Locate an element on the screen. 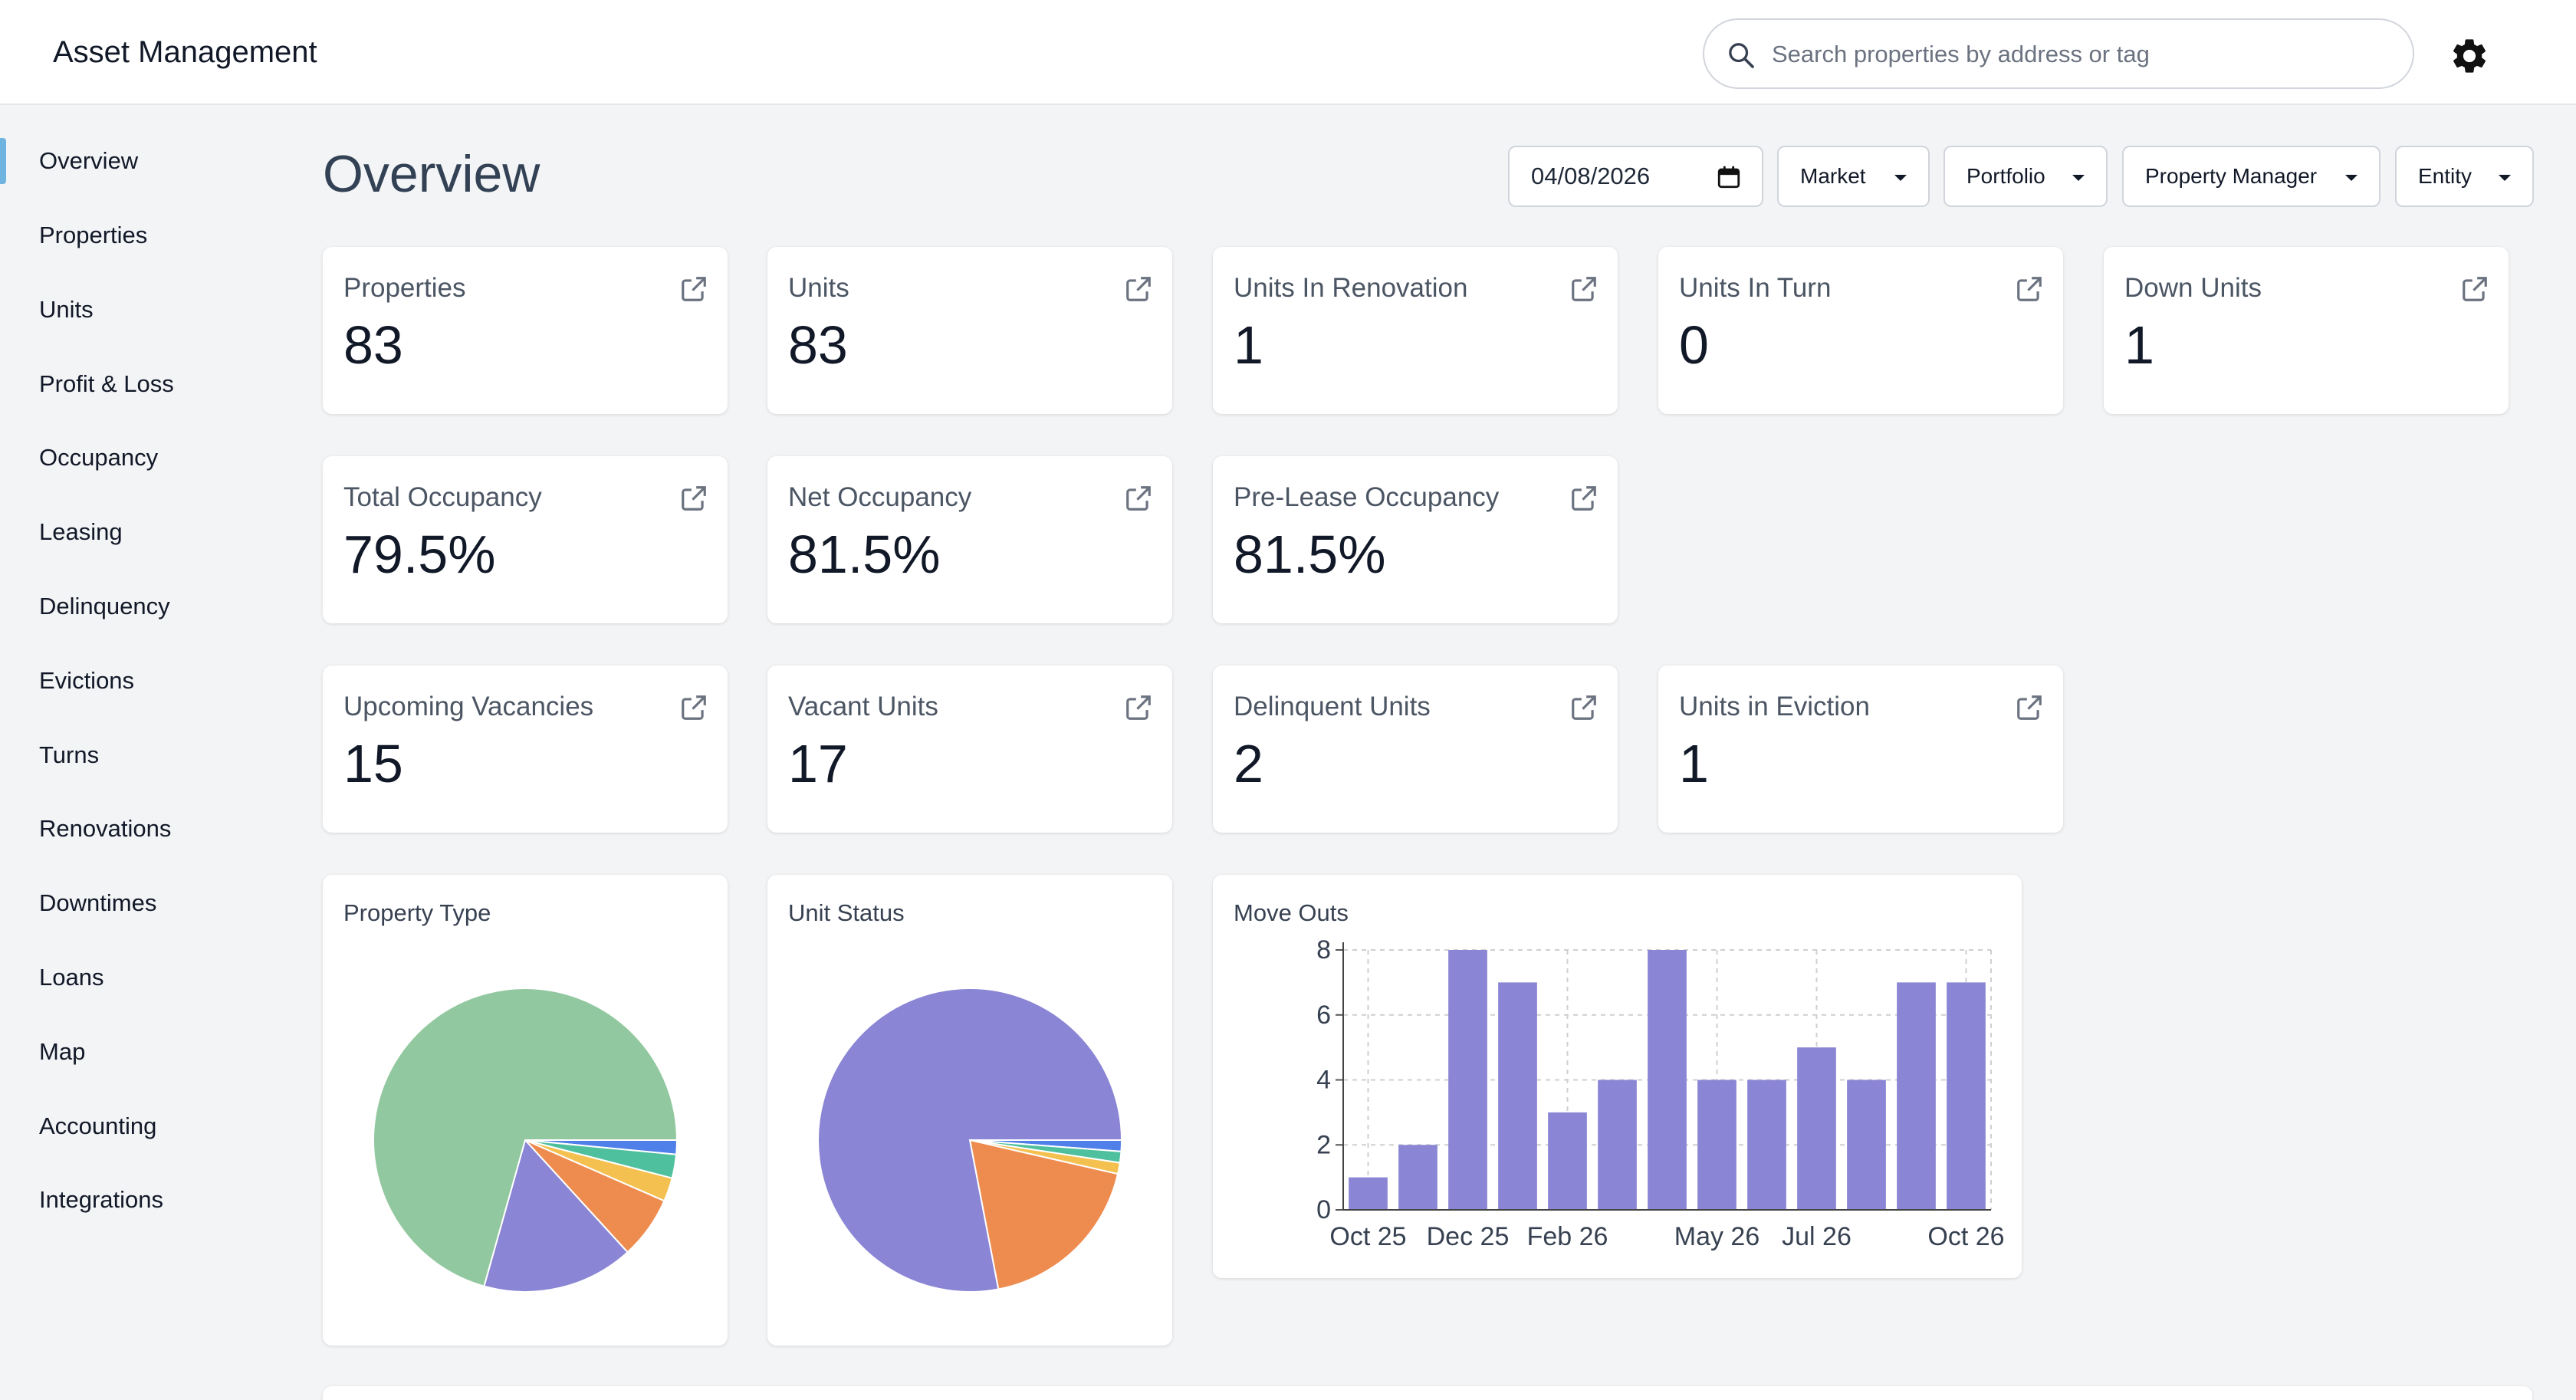 Image resolution: width=2576 pixels, height=1400 pixels. sidebar-item-turns: Turns is located at coordinates (70, 754).